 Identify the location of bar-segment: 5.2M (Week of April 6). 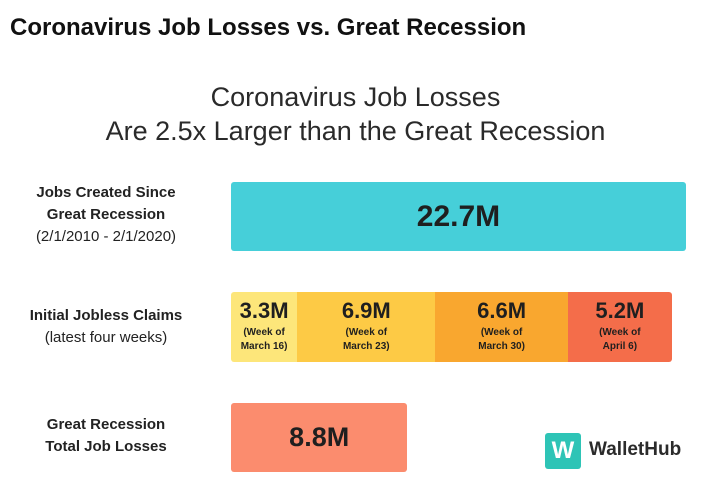
(619, 327).